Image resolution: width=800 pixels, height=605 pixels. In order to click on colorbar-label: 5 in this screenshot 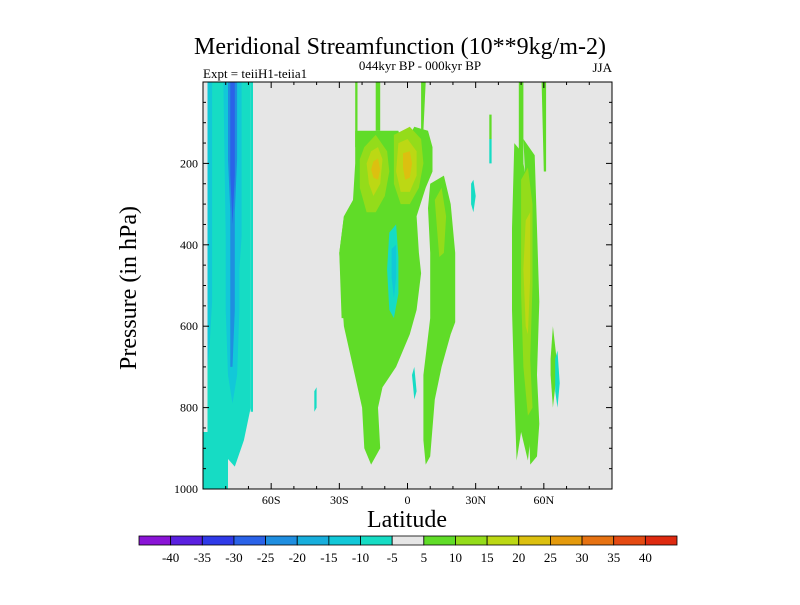, I will do `click(424, 557)`.